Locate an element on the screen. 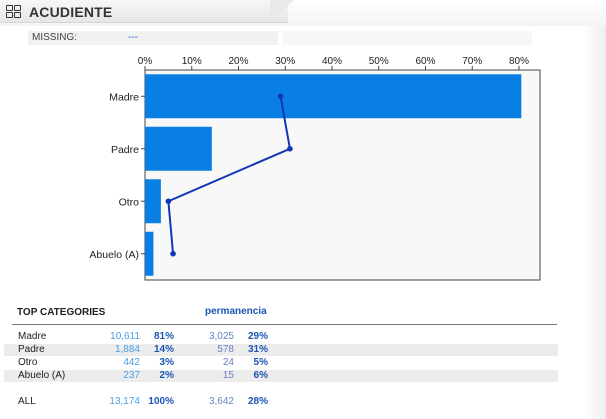 The image size is (606, 419). x-tick-label: 20% is located at coordinates (238, 61).